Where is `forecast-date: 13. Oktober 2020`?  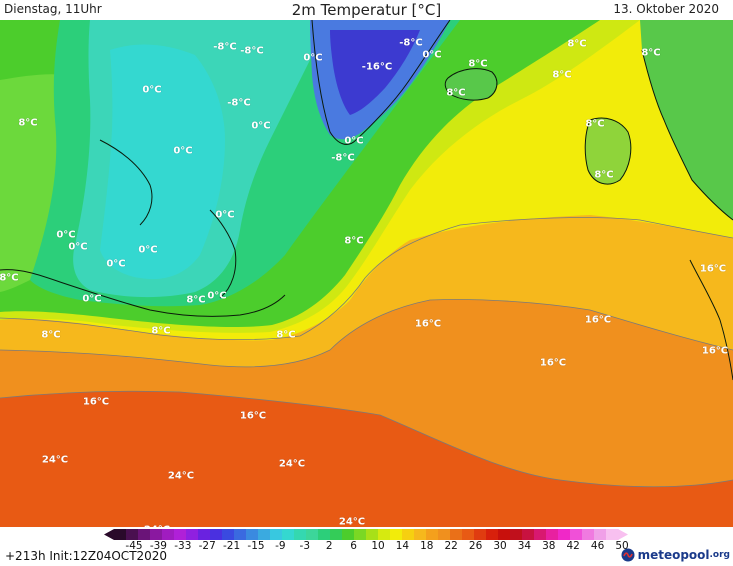 forecast-date: 13. Oktober 2020 is located at coordinates (666, 9).